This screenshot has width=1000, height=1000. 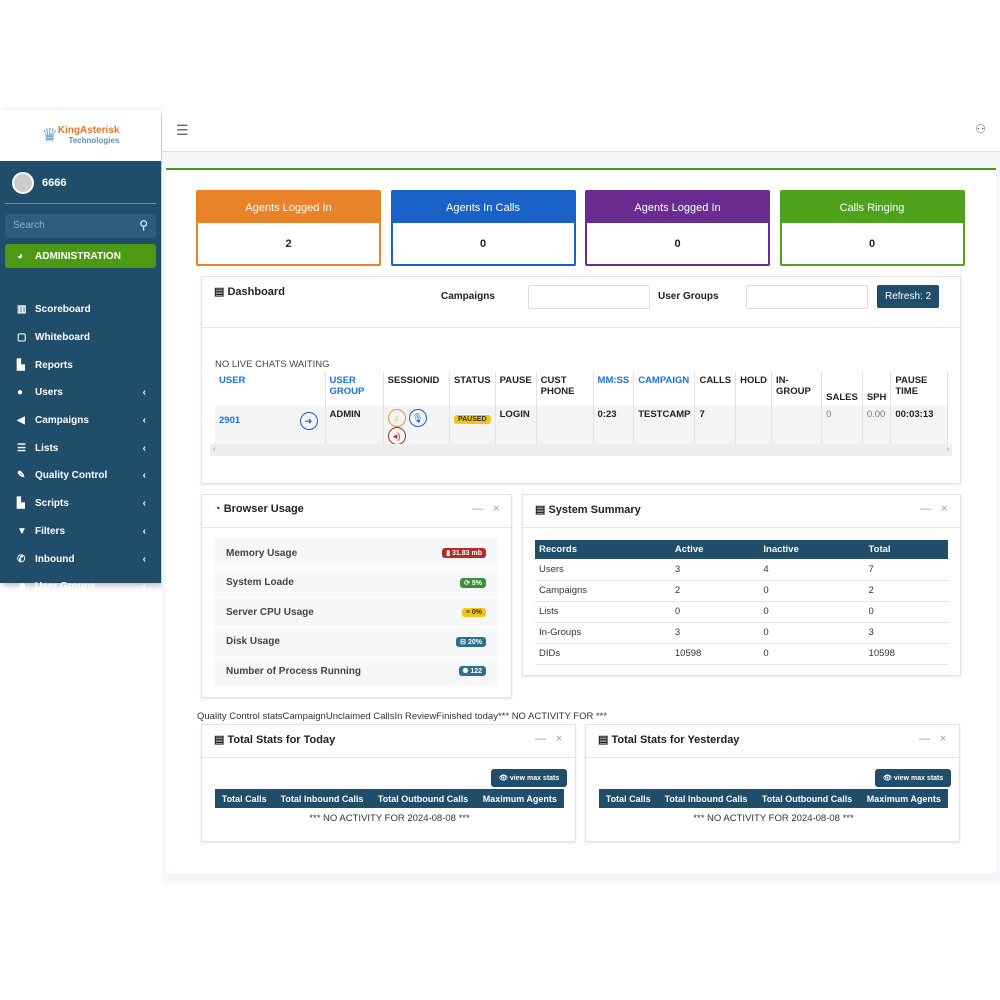 What do you see at coordinates (22, 337) in the screenshot?
I see `square-icon: ▢` at bounding box center [22, 337].